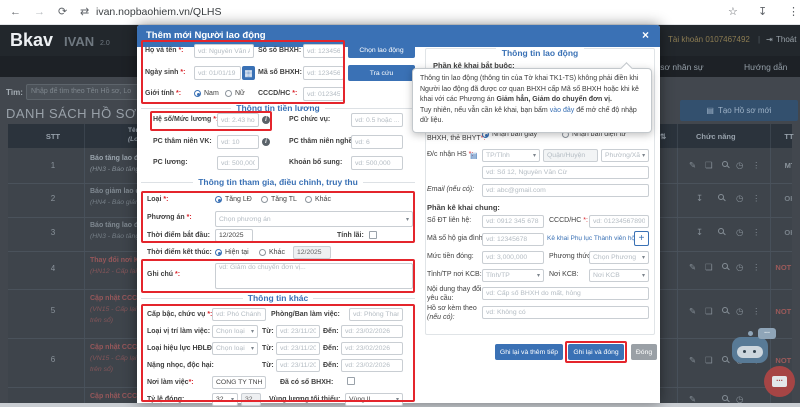 The height and width of the screenshot is (407, 800). I want to click on noi-lam-viec-input, so click(239, 382).